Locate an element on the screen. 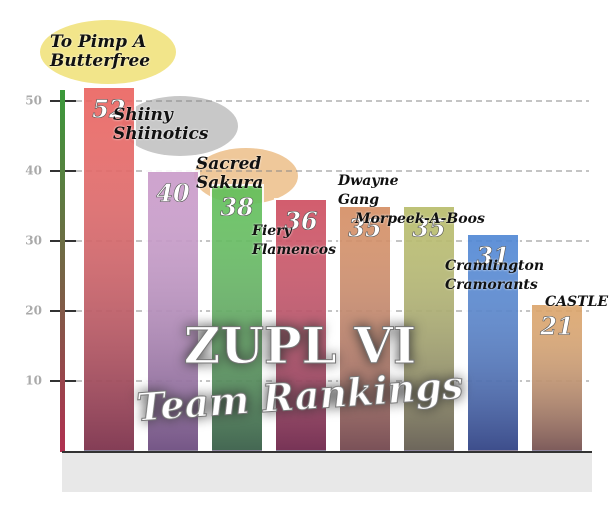 Image resolution: width=612 pixels, height=505 pixels. category-label: Cramlington Cramorants is located at coordinates (494, 275).